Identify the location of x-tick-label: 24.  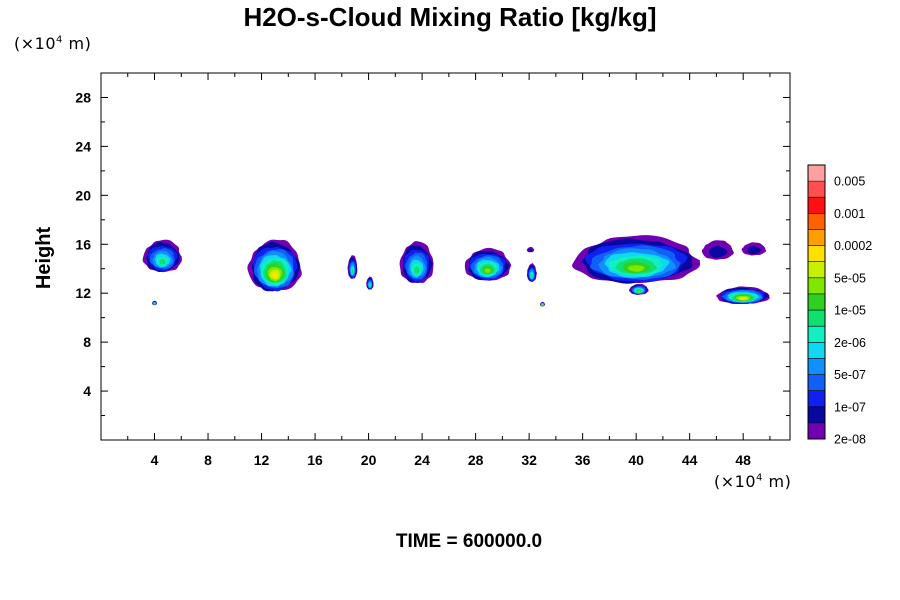
(422, 460).